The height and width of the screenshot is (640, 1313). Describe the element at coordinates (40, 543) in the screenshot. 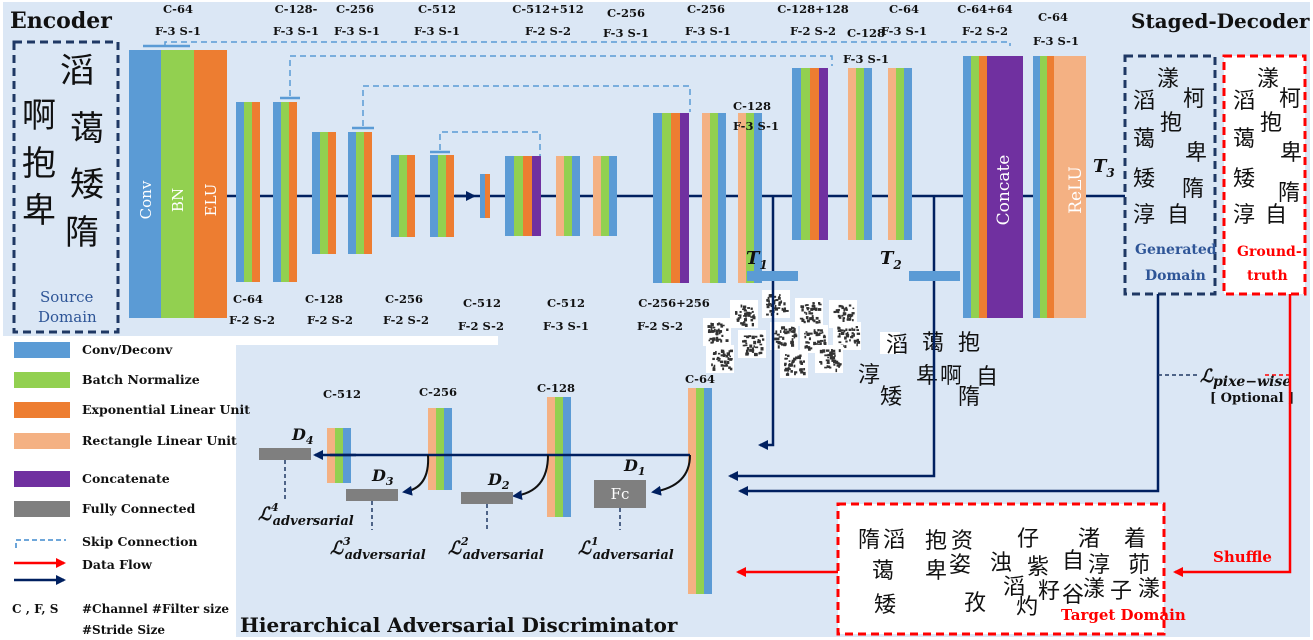

I see `legend-swatch-skip` at that location.